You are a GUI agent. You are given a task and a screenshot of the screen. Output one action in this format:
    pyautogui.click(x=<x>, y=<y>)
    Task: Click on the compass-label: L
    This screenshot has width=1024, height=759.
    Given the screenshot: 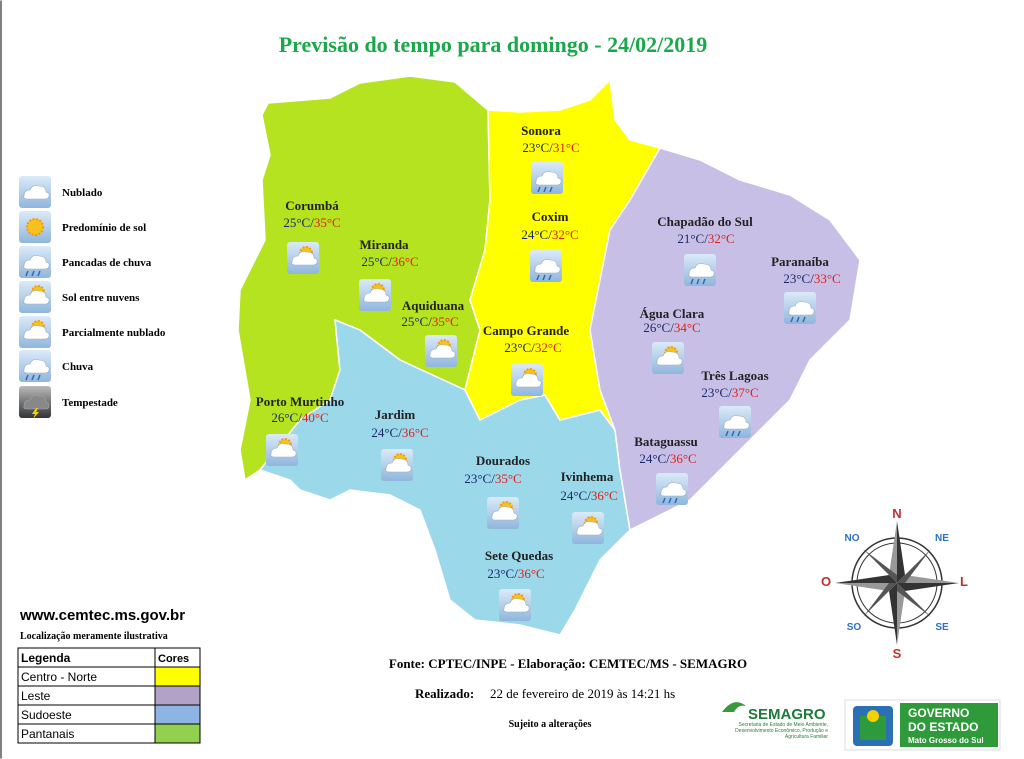 What is the action you would take?
    pyautogui.click(x=964, y=581)
    